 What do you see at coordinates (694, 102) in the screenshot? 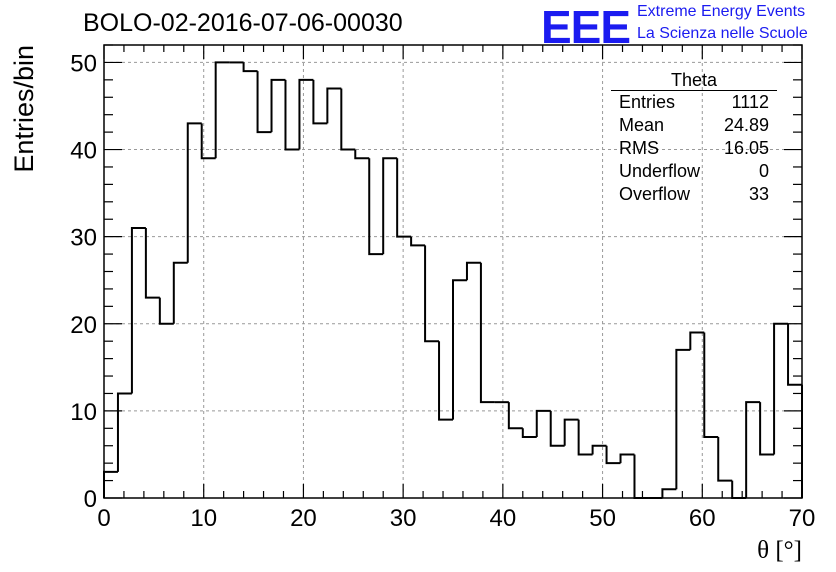
I see `stats-row-entries: Entries 1112` at bounding box center [694, 102].